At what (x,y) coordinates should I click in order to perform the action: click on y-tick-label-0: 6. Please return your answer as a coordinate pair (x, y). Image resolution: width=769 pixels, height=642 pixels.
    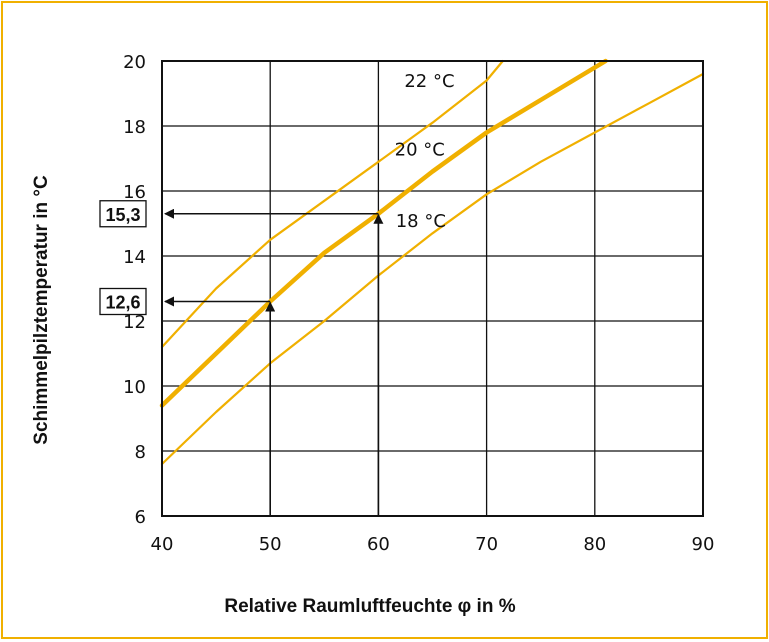
    Looking at the image, I should click on (140, 517).